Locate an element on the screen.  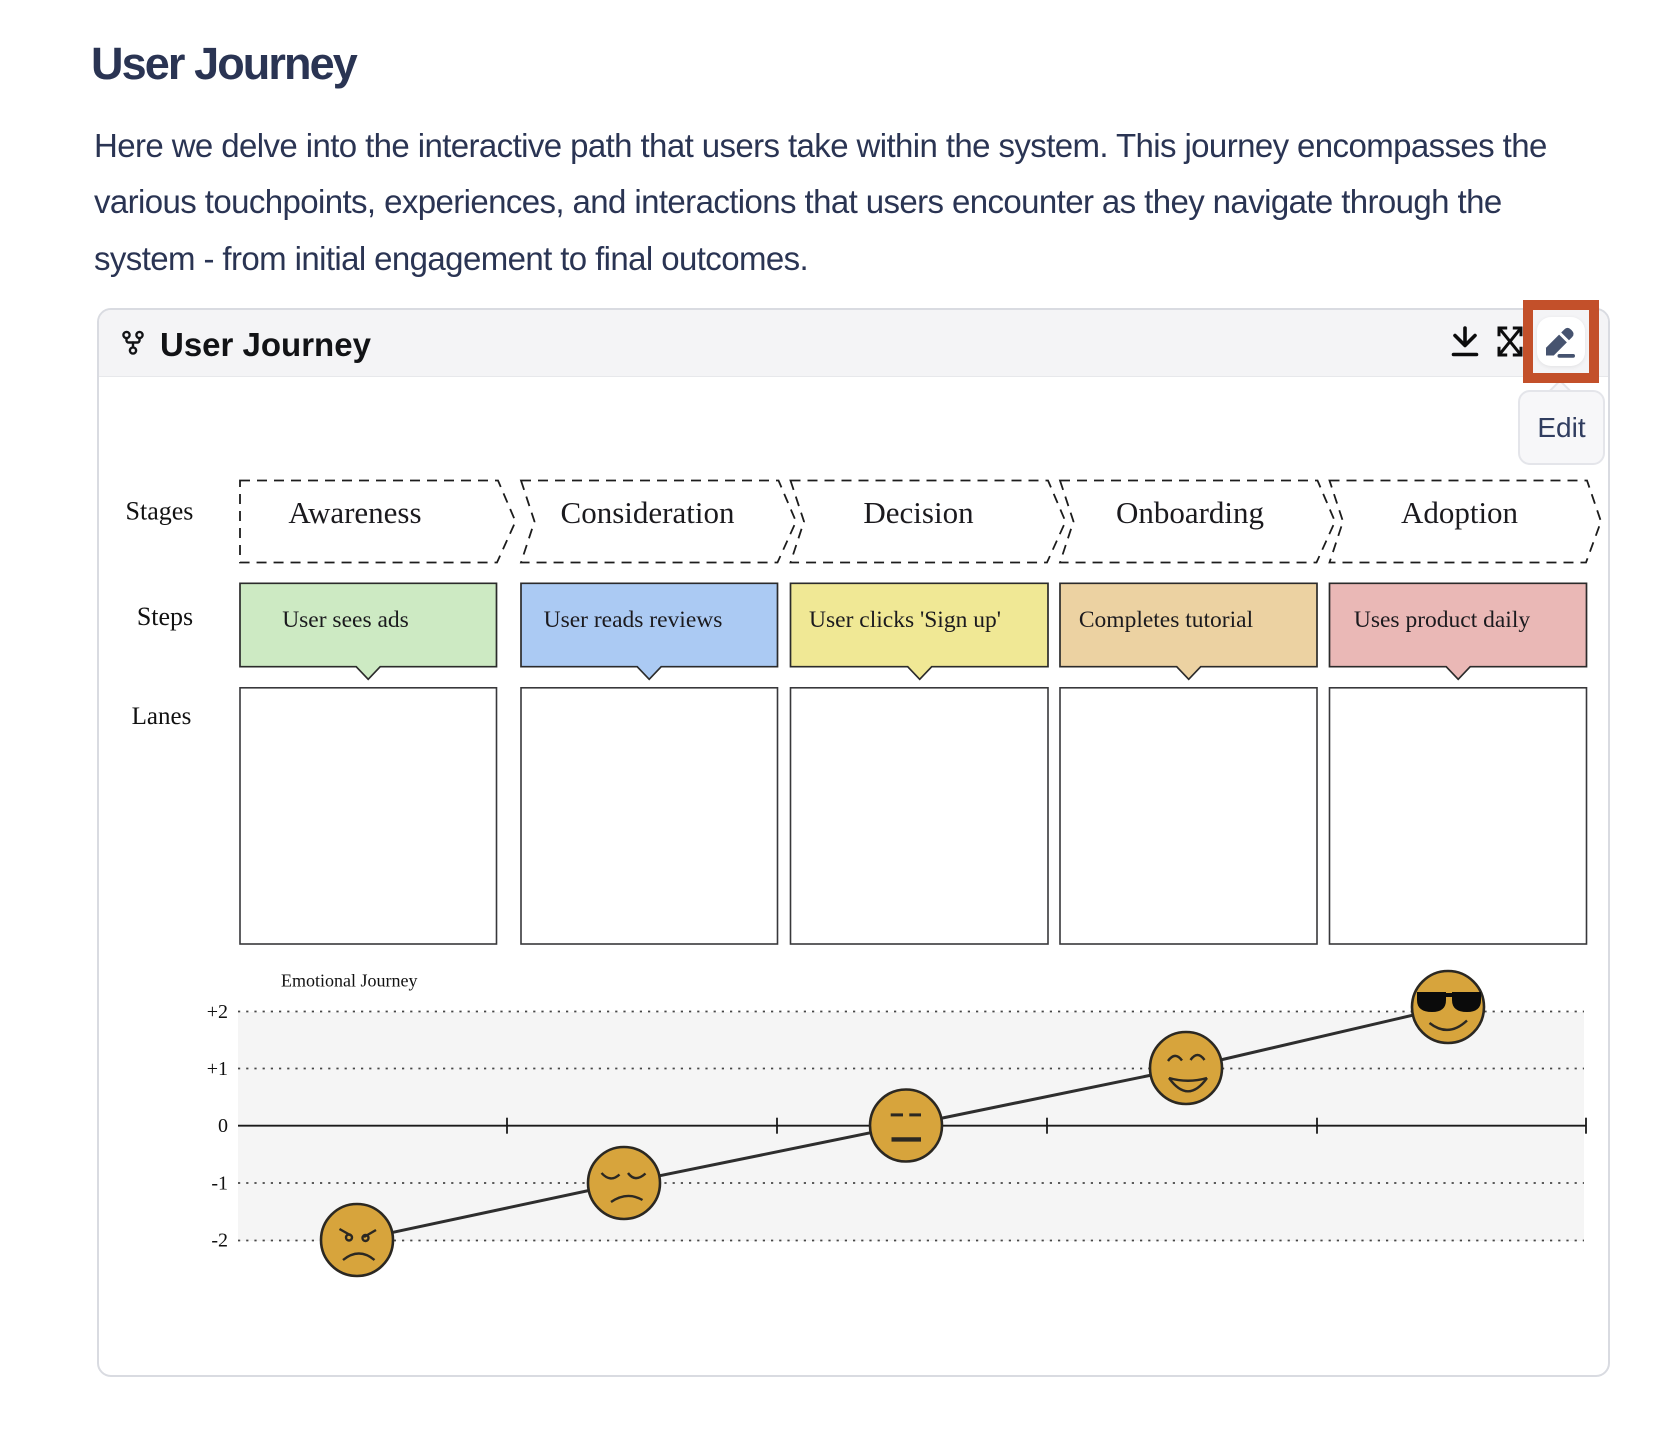
svg-text: Decision is located at coordinates (918, 512).